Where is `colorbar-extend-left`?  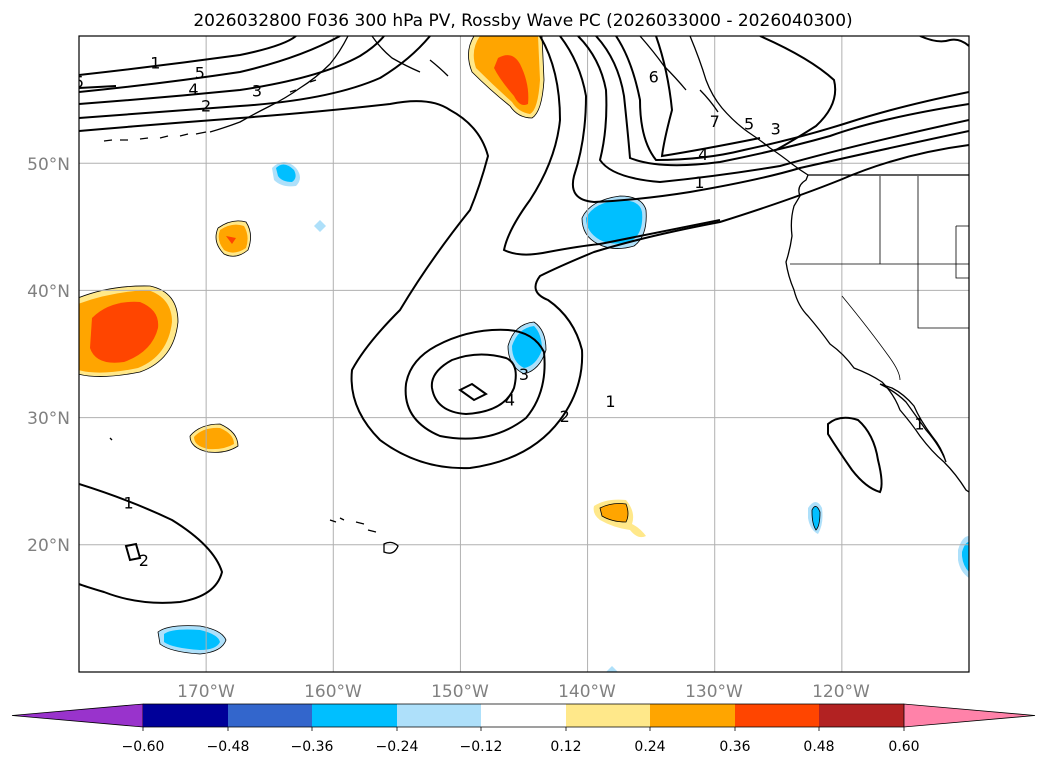
colorbar-extend-left is located at coordinates (77, 715).